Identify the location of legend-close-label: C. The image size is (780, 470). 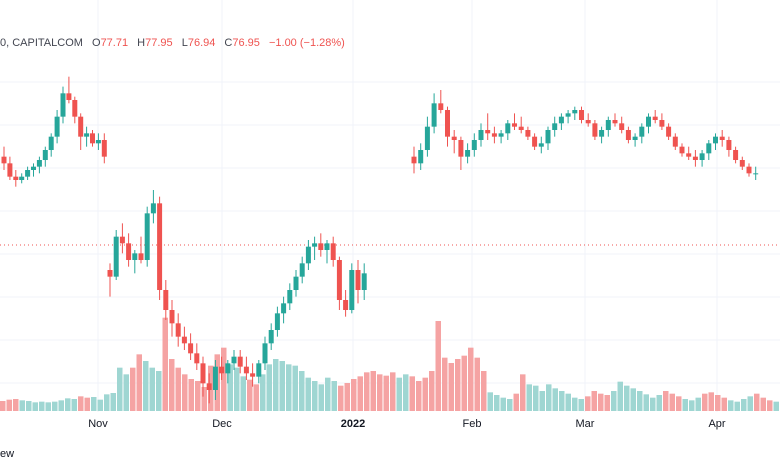
(228, 43).